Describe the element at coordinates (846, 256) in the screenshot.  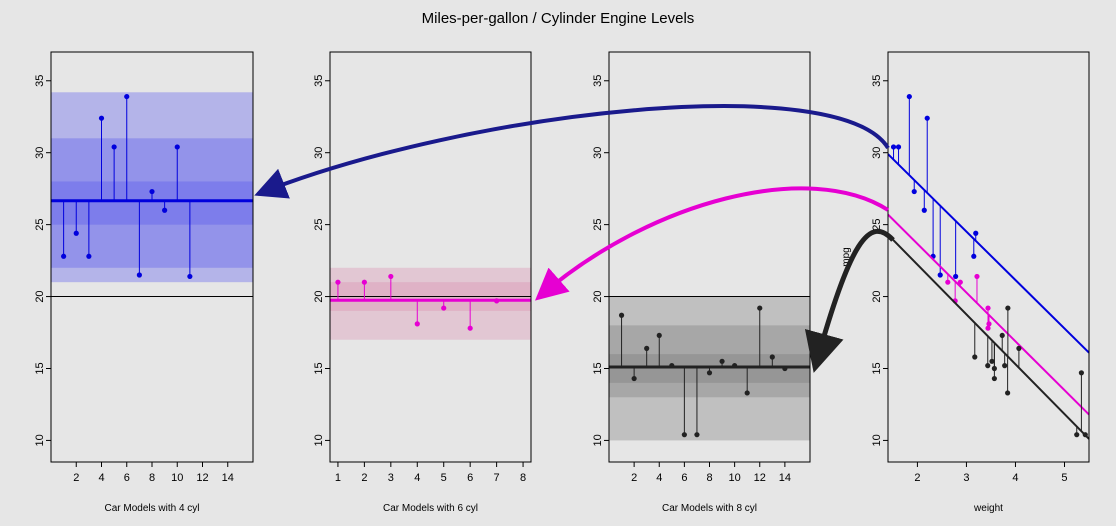
I see `y-axis-label: mpg` at that location.